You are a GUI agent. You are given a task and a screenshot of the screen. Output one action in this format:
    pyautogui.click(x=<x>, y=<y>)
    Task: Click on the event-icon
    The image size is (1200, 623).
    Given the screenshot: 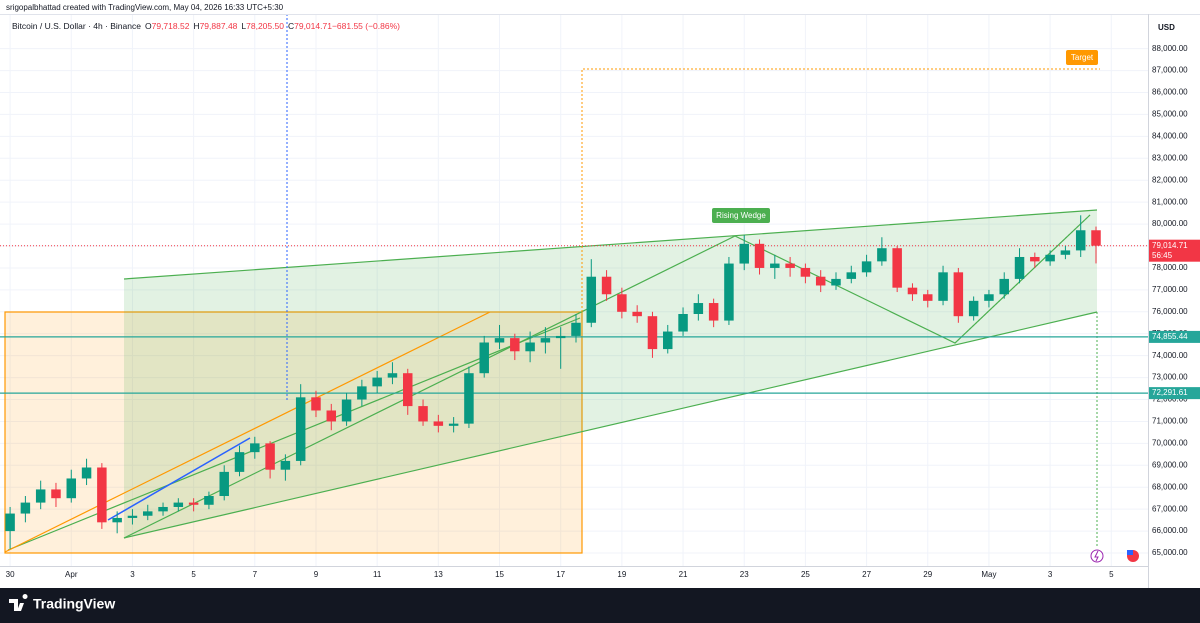 What is the action you would take?
    pyautogui.click(x=1097, y=556)
    